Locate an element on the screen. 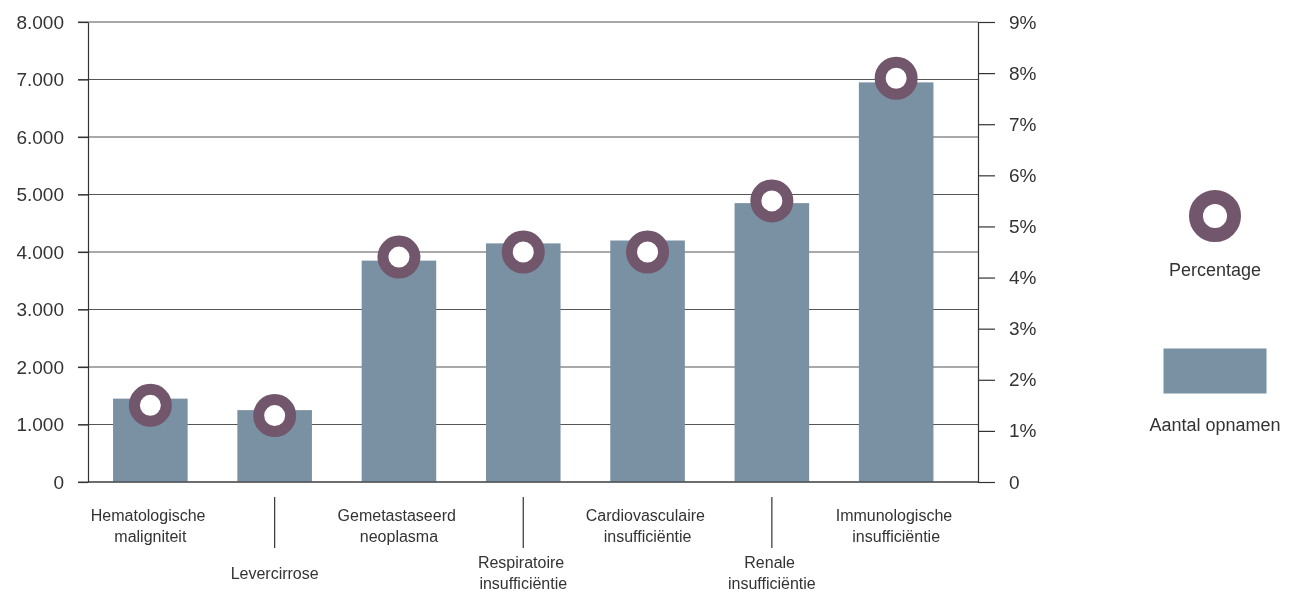  x-tick-label: Gemetastaseerd neoplasma is located at coordinates (399, 525).